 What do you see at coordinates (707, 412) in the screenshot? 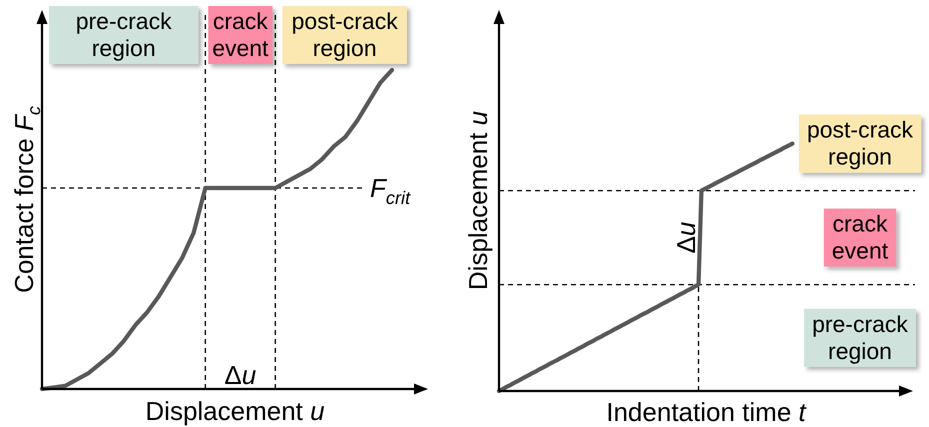
I see `x-axis-title: Indentation time t` at bounding box center [707, 412].